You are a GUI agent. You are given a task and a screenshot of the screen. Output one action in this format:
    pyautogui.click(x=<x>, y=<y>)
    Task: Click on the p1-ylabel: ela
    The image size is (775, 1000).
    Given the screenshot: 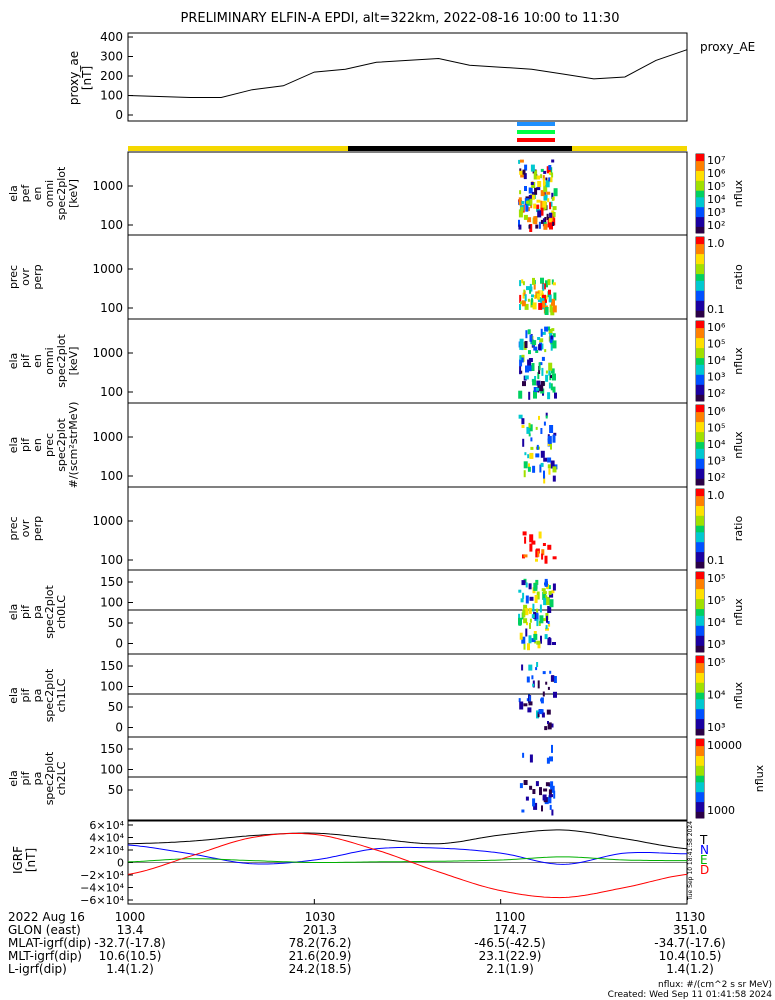 What is the action you would take?
    pyautogui.click(x=13, y=193)
    